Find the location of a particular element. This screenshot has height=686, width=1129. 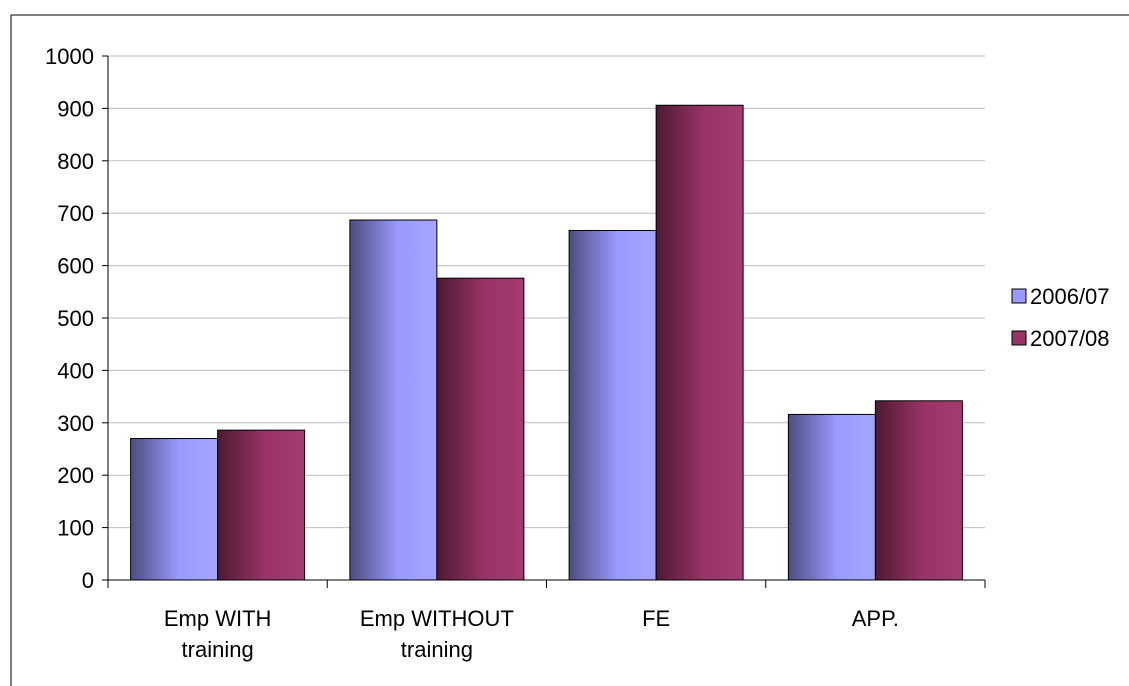

legend-label: 2007/08 is located at coordinates (1070, 338).